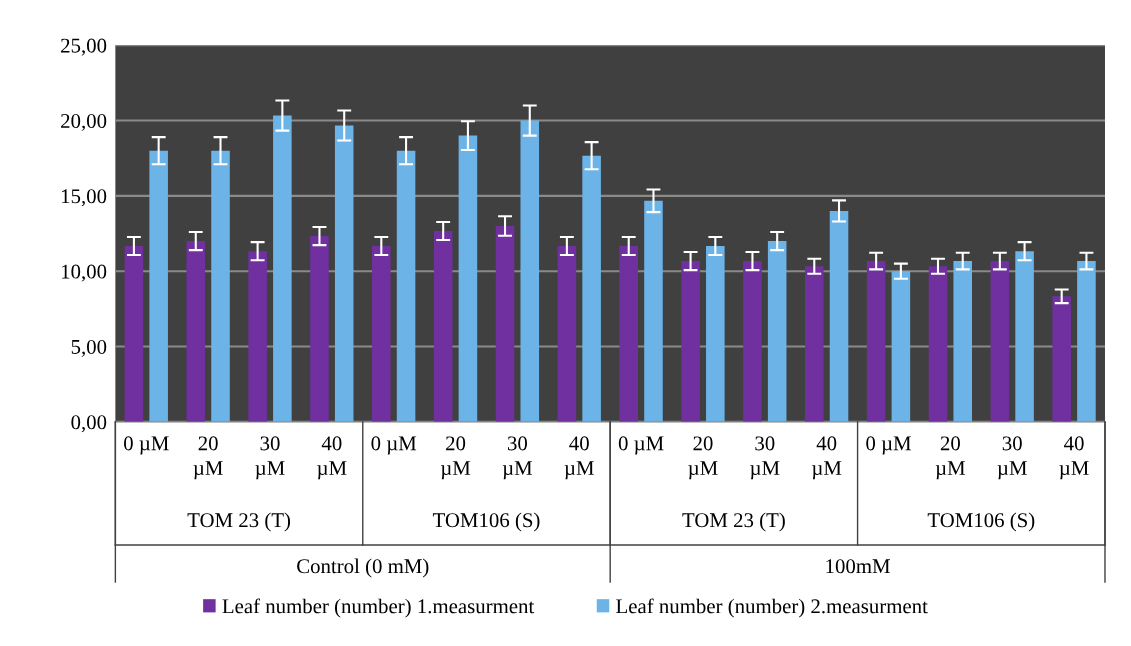 This screenshot has height=646, width=1131. I want to click on y-tick-label: 10,00, so click(84, 273).